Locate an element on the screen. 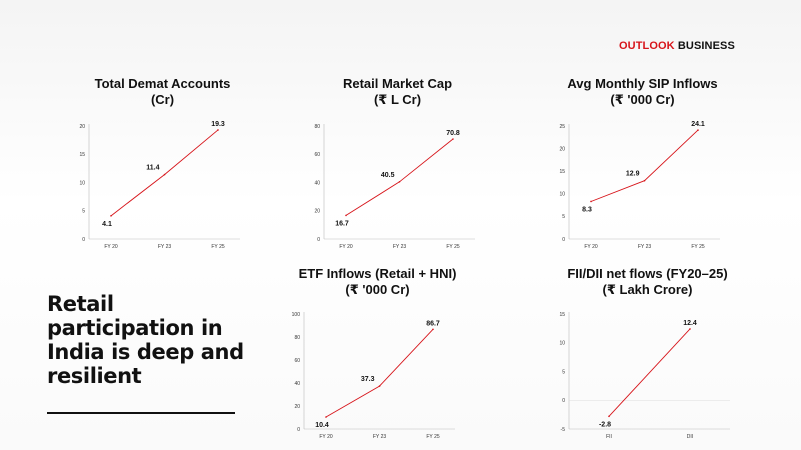 Image resolution: width=801 pixels, height=450 pixels. data-label: 12.4 is located at coordinates (690, 323).